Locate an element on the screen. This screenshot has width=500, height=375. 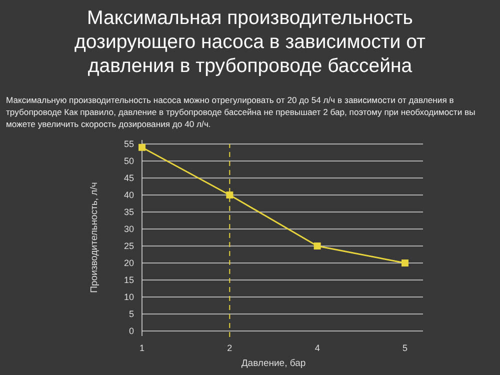
y-tick-label: 35 is located at coordinates (129, 212).